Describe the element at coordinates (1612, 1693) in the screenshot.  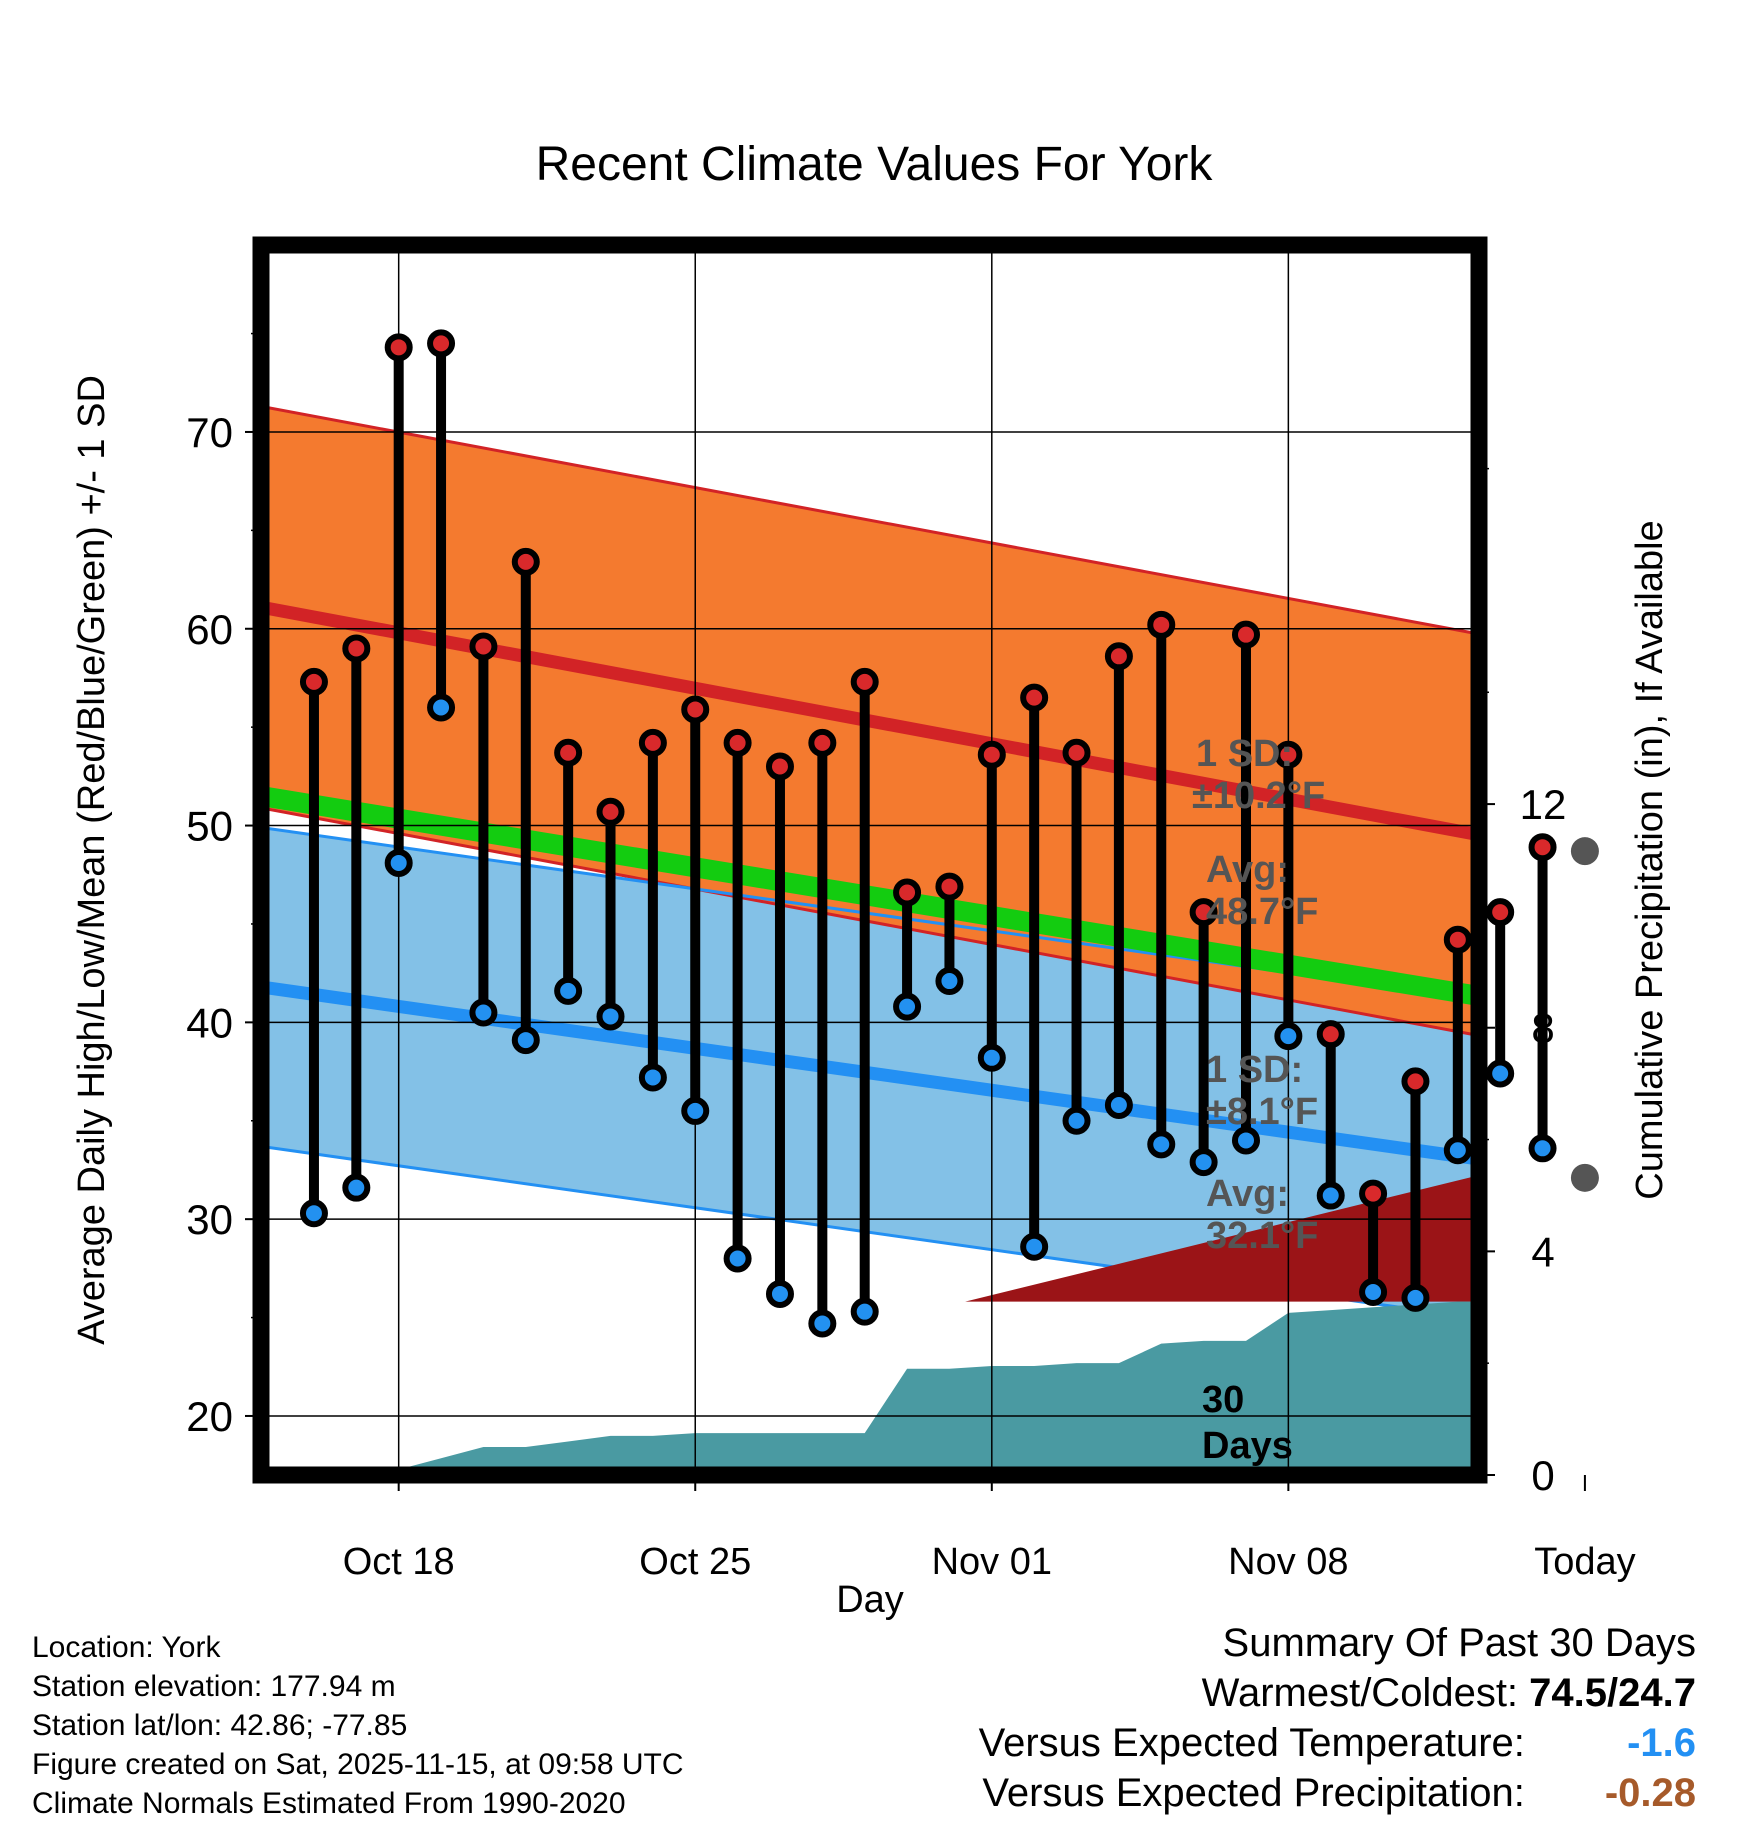
I see `warm-cold-value: 74.5/24.7` at that location.